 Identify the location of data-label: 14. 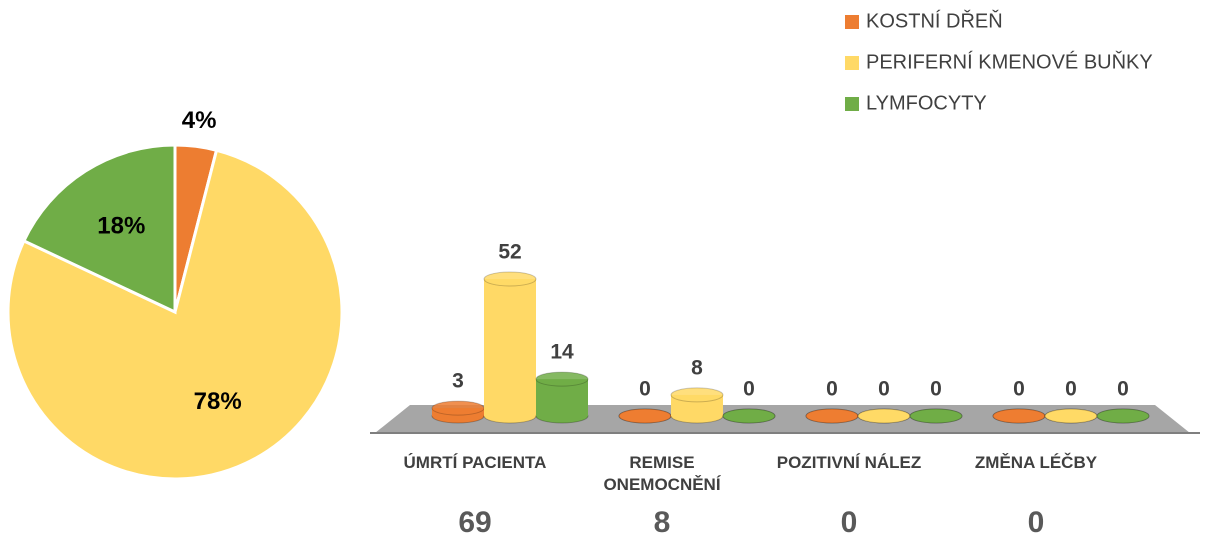
(562, 352).